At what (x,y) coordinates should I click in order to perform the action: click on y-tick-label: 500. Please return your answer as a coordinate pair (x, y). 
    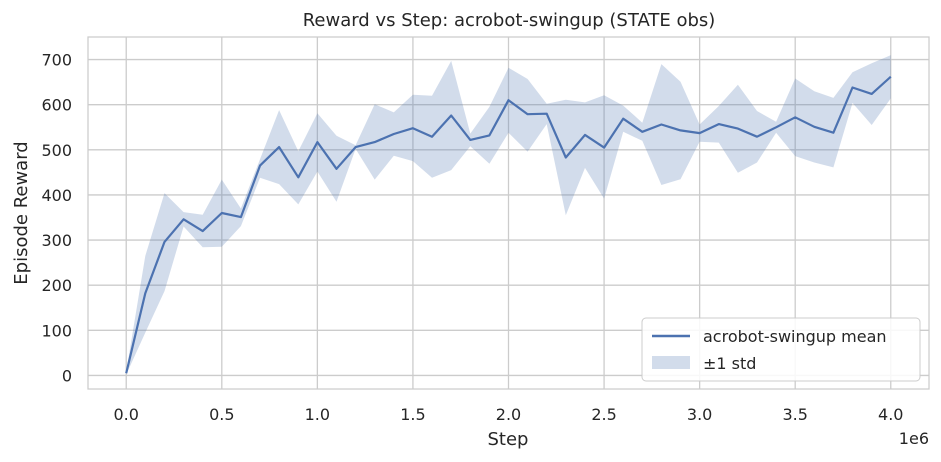
    Looking at the image, I should click on (56, 150).